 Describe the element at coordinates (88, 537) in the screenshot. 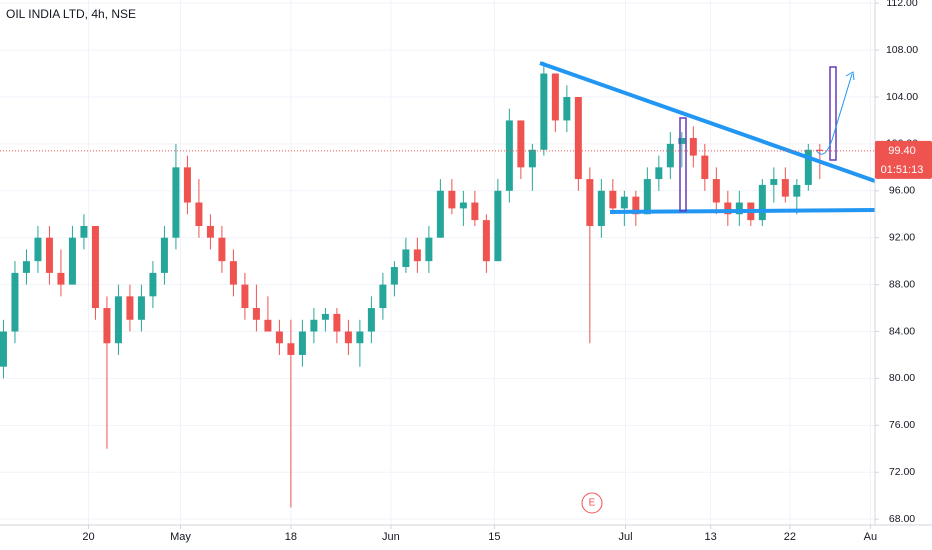

I see `x-tick-label: 20` at that location.